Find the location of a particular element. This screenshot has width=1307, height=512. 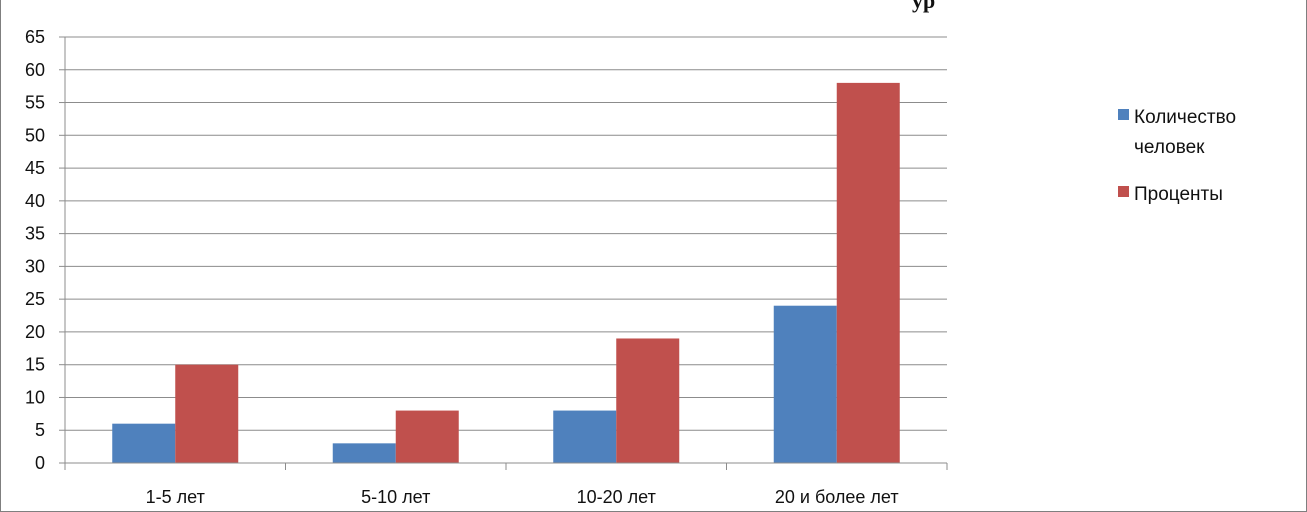

legend-label: человек is located at coordinates (1169, 147).